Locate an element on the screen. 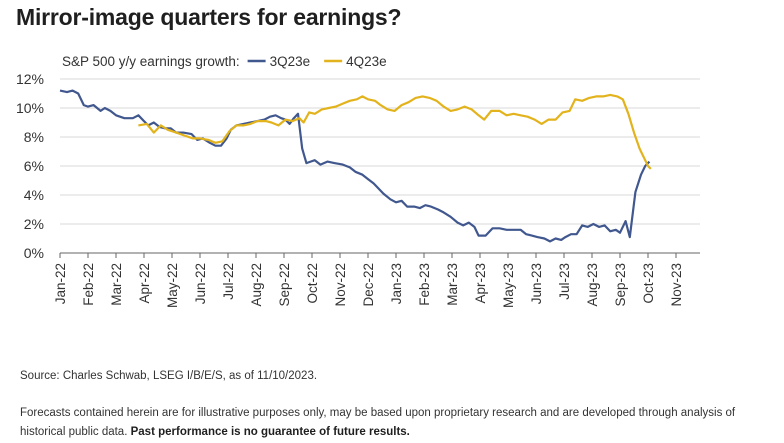 This screenshot has height=443, width=784. x-tick-label: Mar-23 is located at coordinates (452, 284).